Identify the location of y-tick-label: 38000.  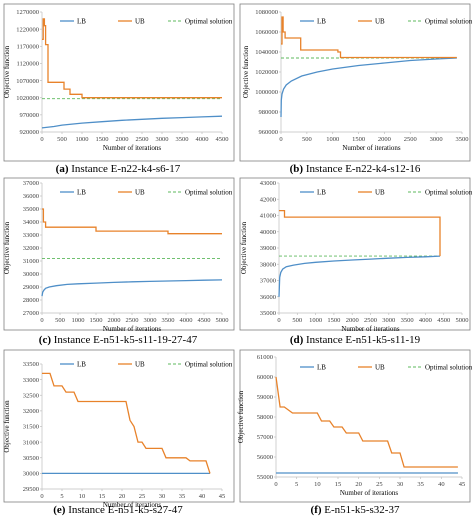
(268, 264).